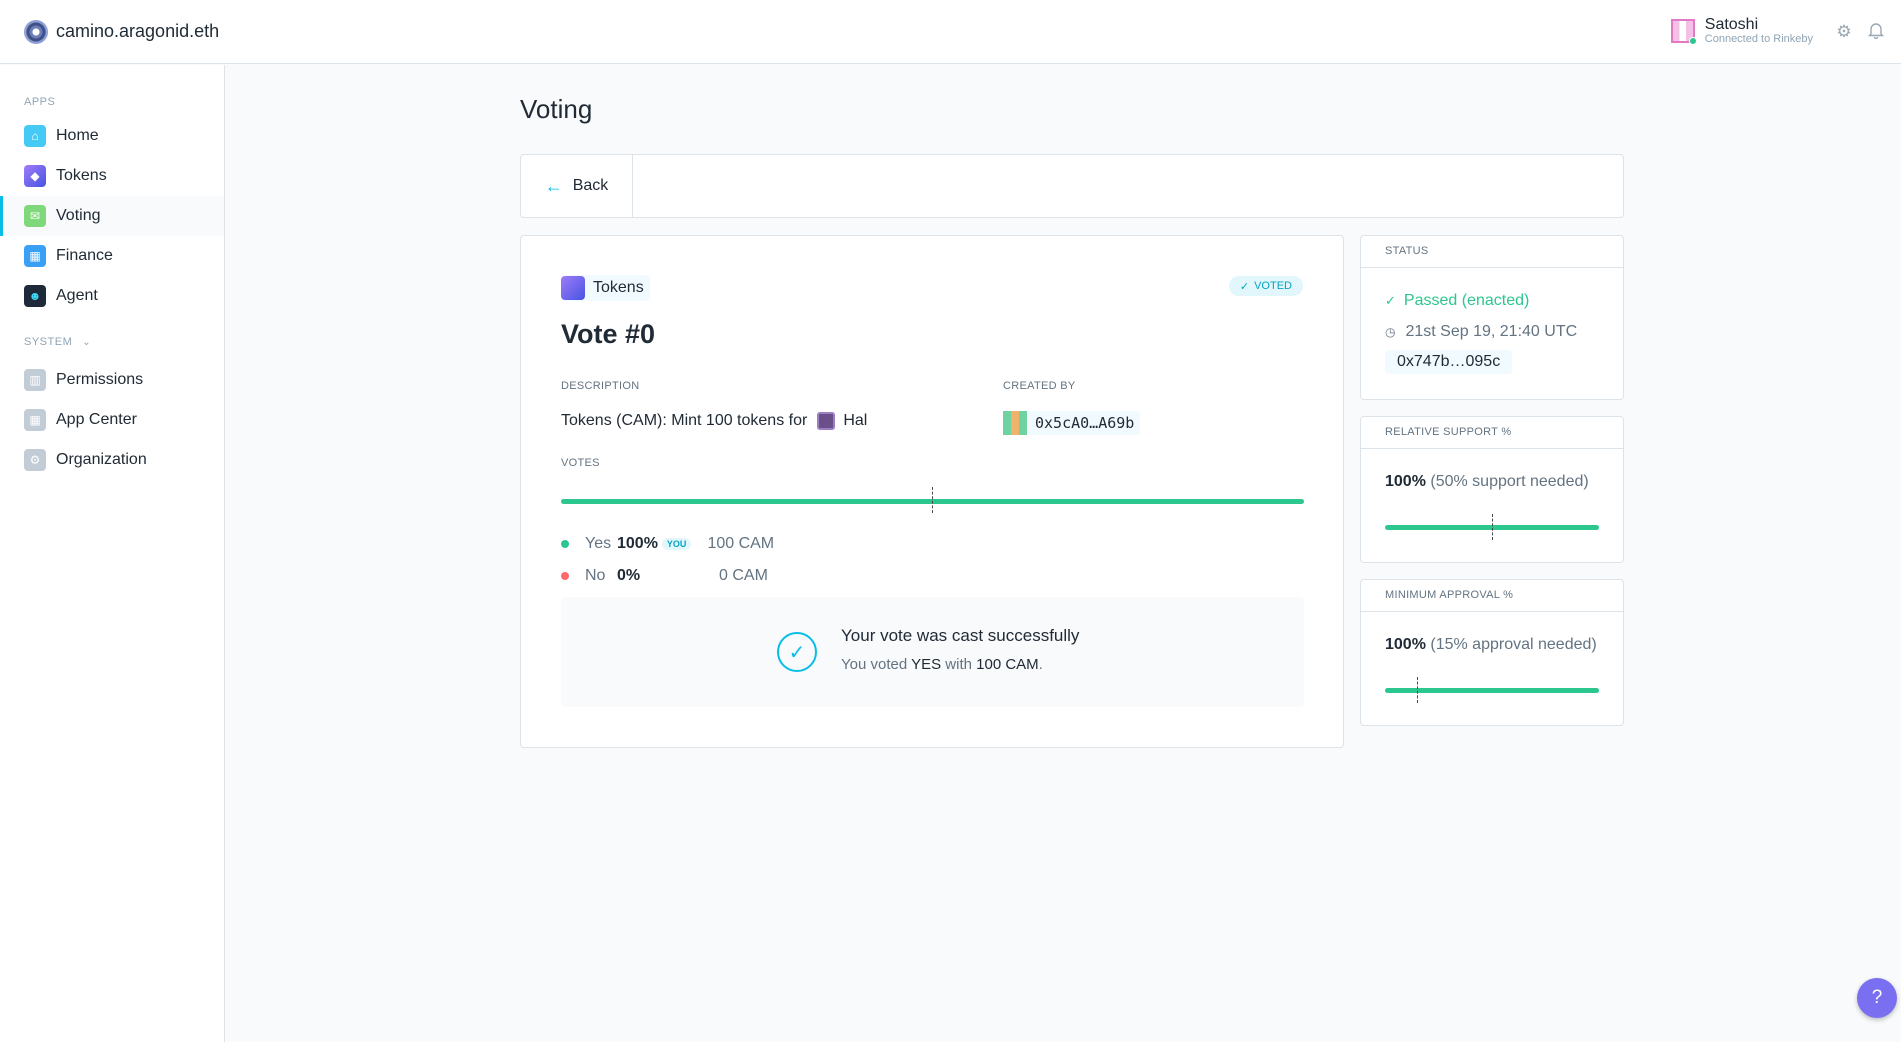 Image resolution: width=1901 pixels, height=1042 pixels. I want to click on option-label: No, so click(595, 575).